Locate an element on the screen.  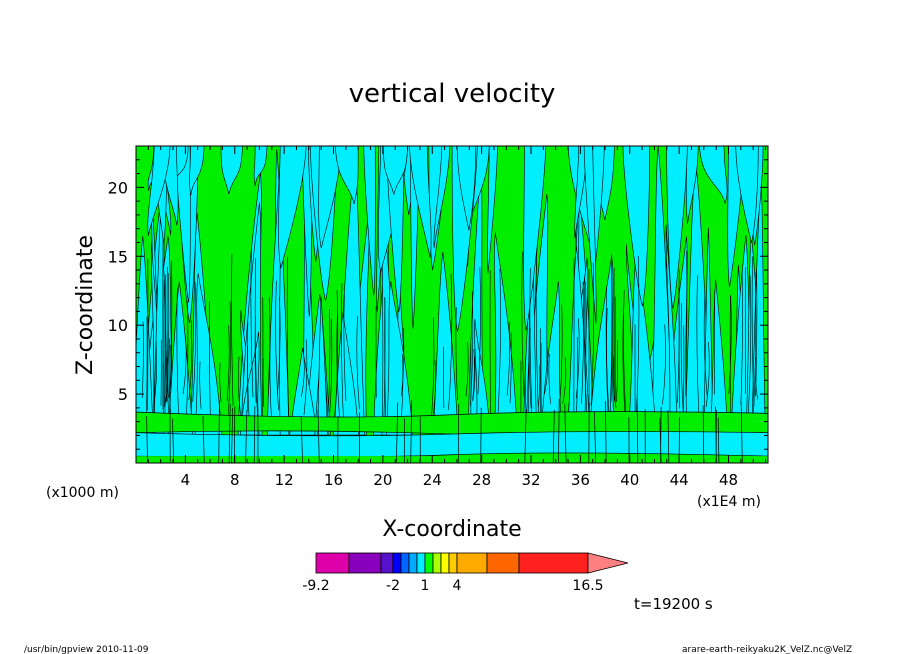
x-unit-left: (x1000 m) is located at coordinates (82, 493).